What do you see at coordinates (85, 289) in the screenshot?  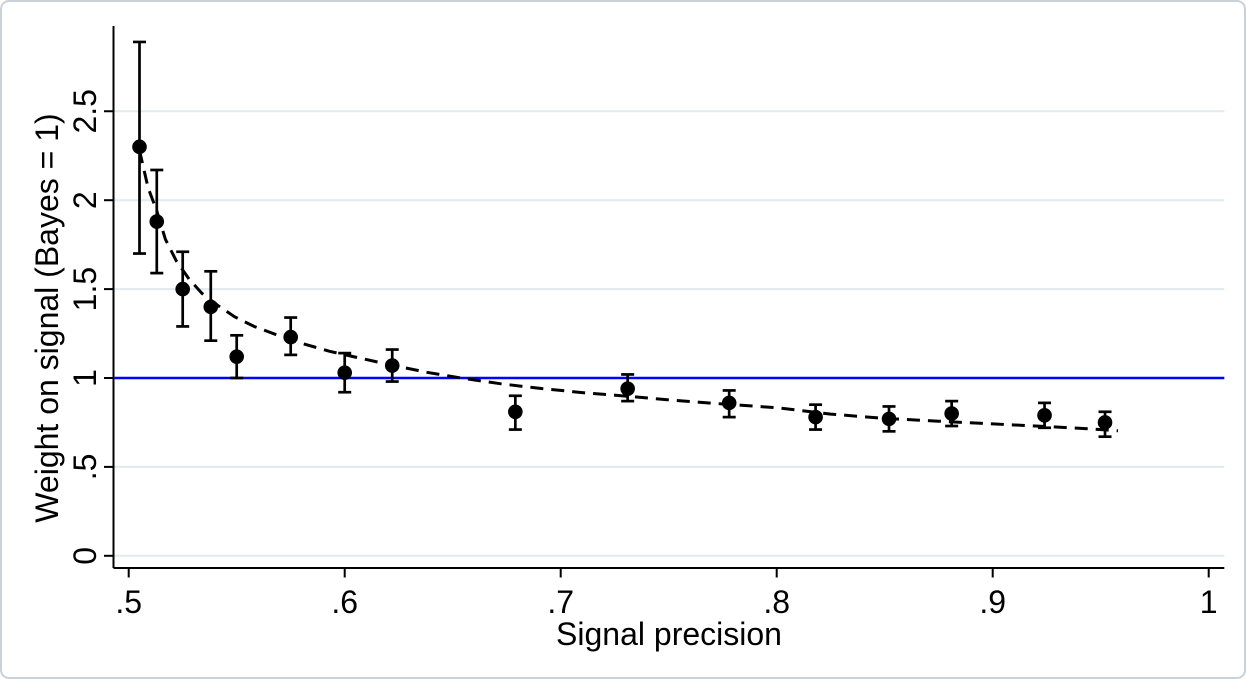 I see `y-tick-label: 1.5` at bounding box center [85, 289].